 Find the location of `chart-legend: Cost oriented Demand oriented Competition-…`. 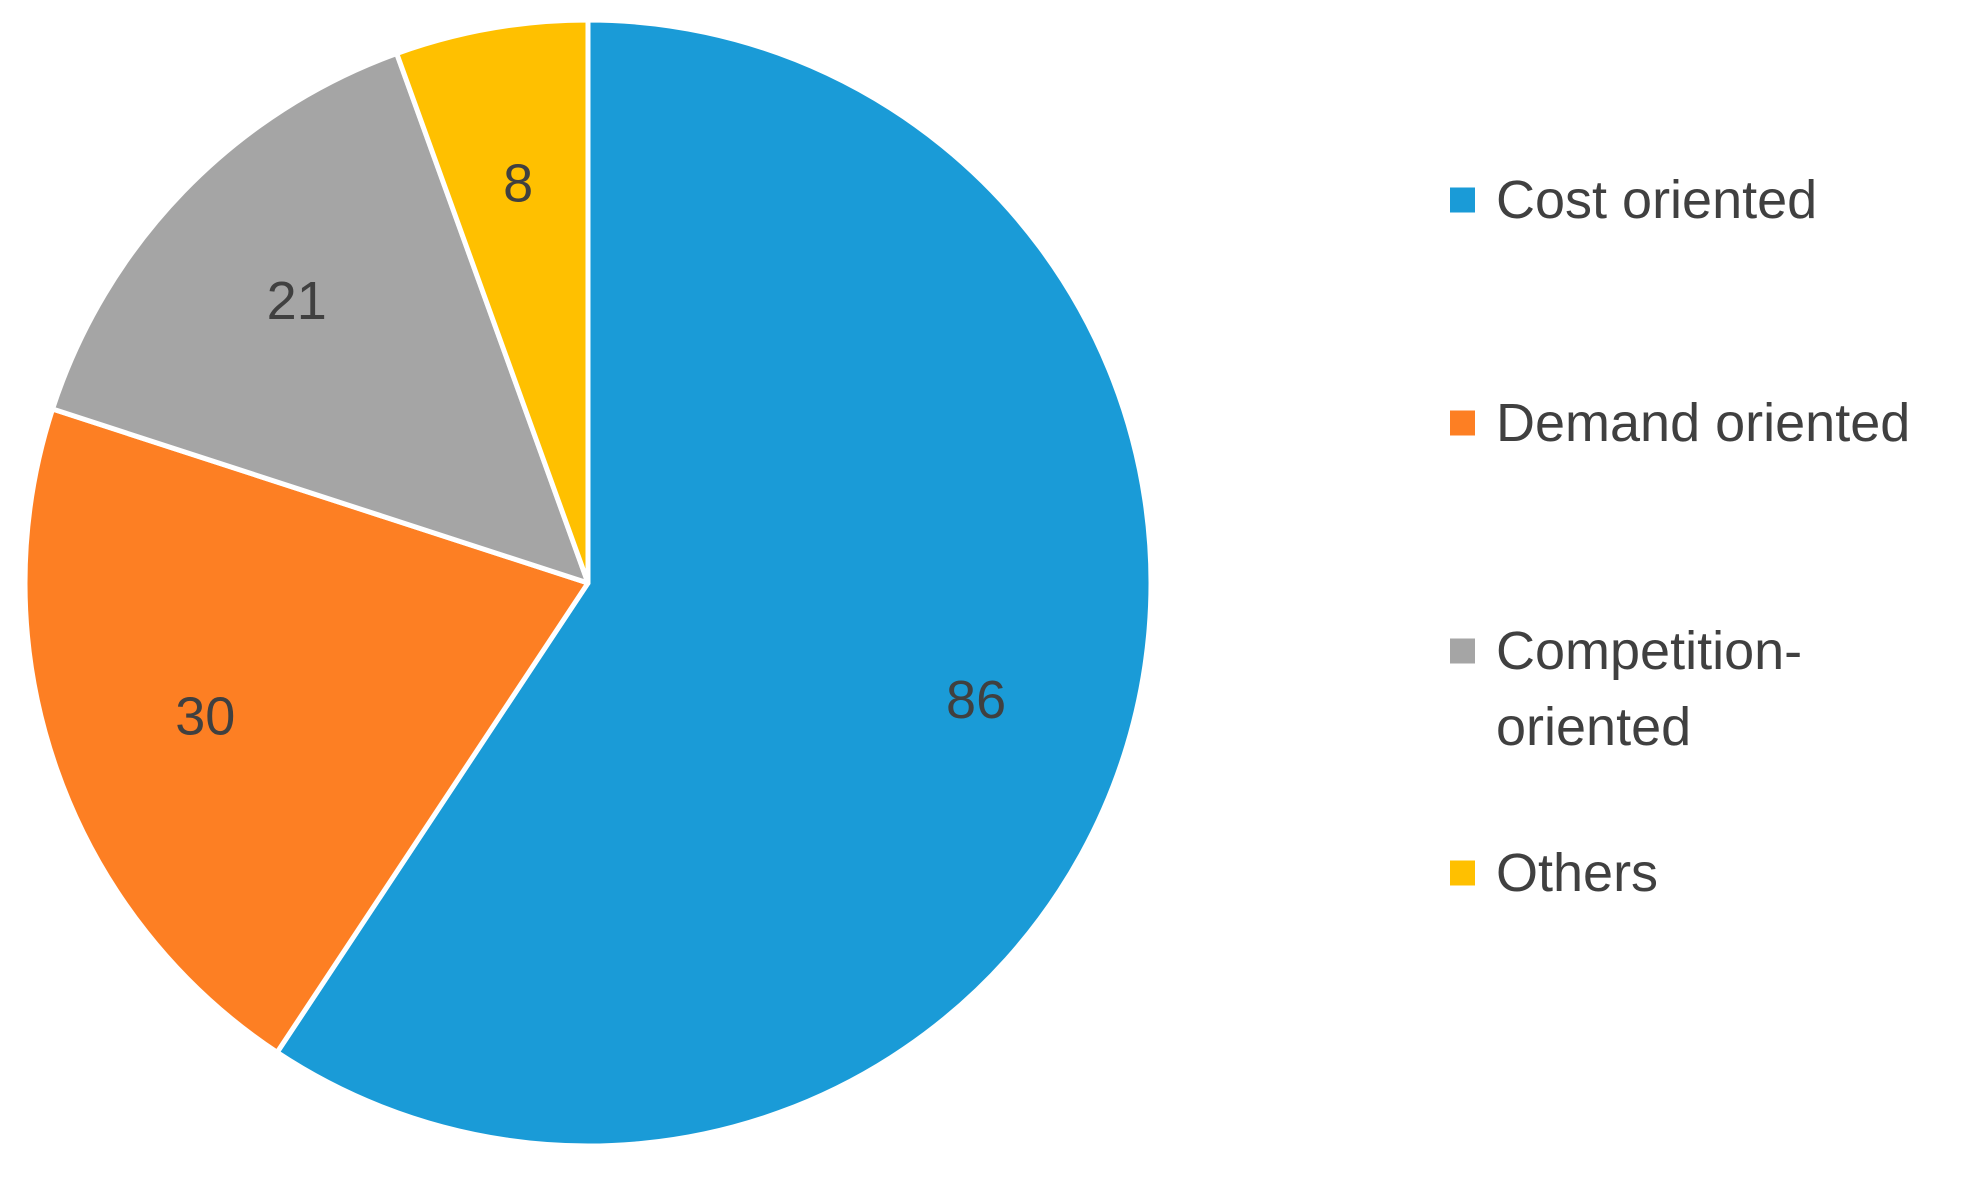

chart-legend: Cost oriented Demand oriented Competition-… is located at coordinates (1680, 536).